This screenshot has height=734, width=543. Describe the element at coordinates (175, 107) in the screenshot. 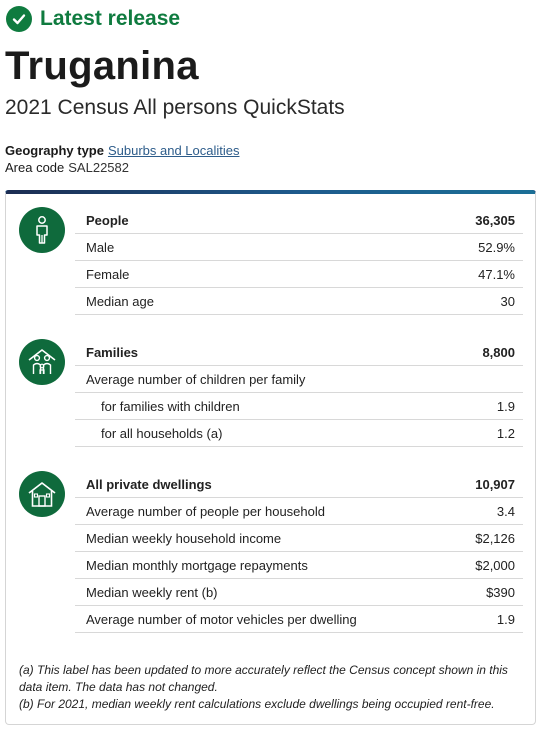

I see `page-subtitle: 2021 Census All persons QuickStats` at that location.